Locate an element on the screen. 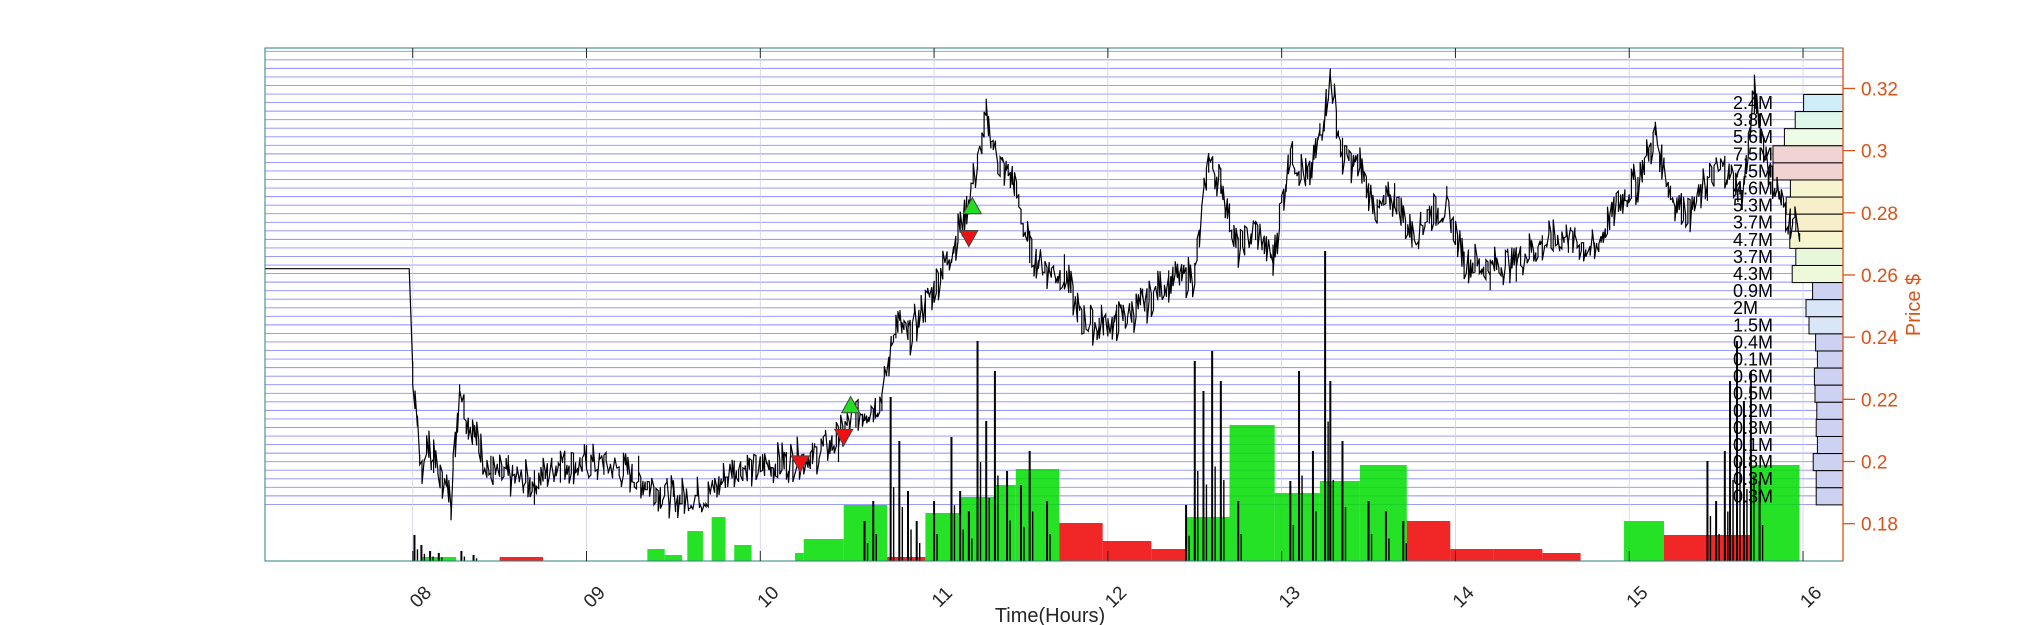 The image size is (2031, 625). x-tick-label: 13 is located at coordinates (1290, 597).